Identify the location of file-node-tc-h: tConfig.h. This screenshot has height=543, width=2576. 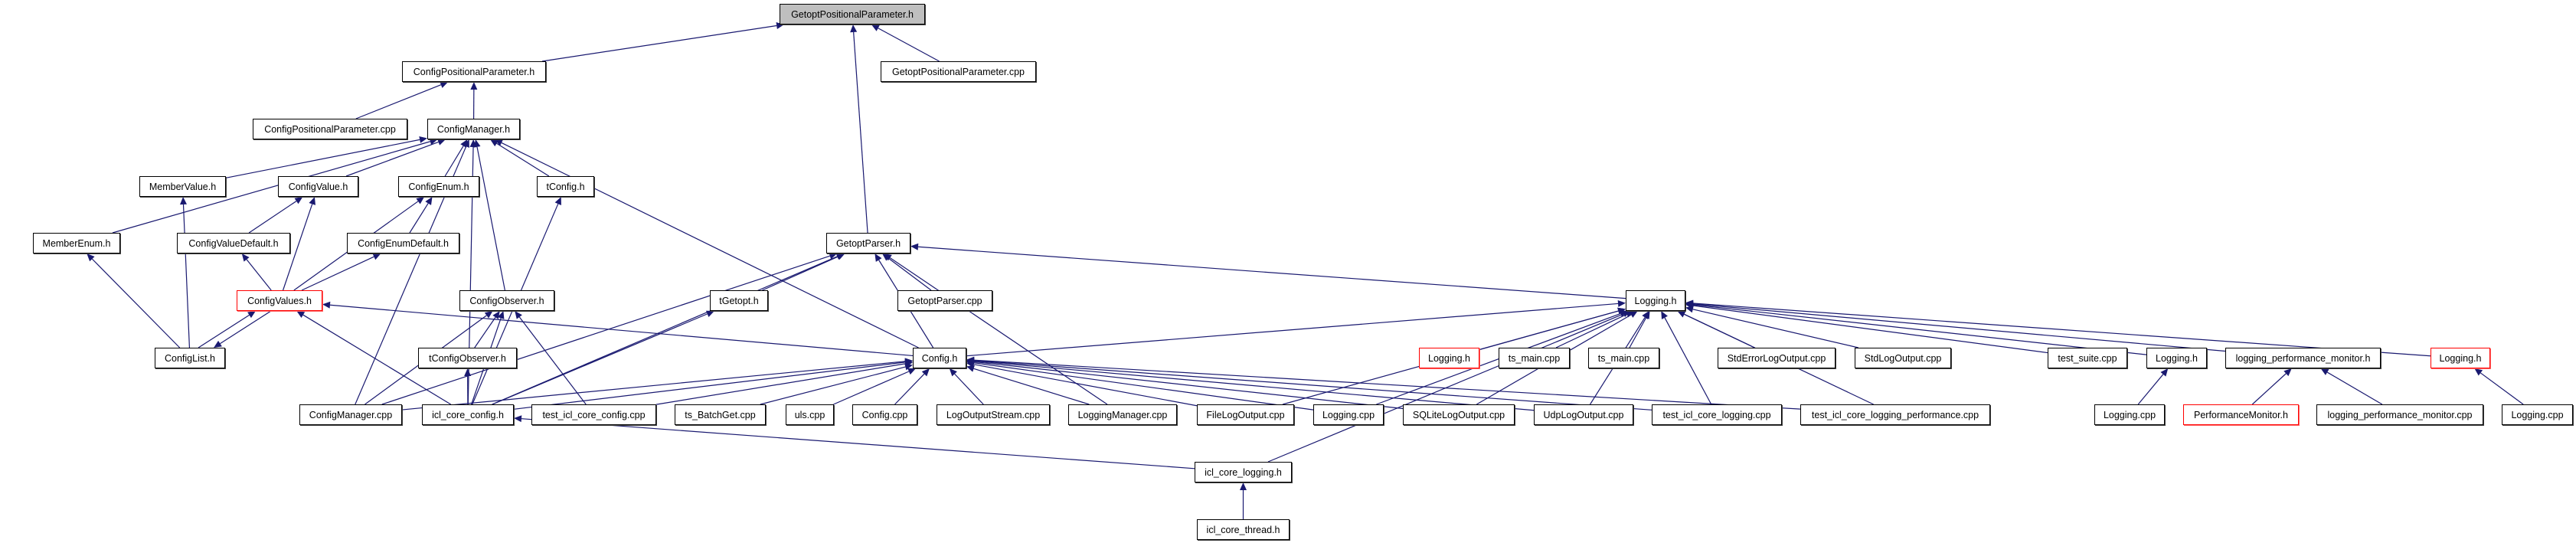
(565, 186).